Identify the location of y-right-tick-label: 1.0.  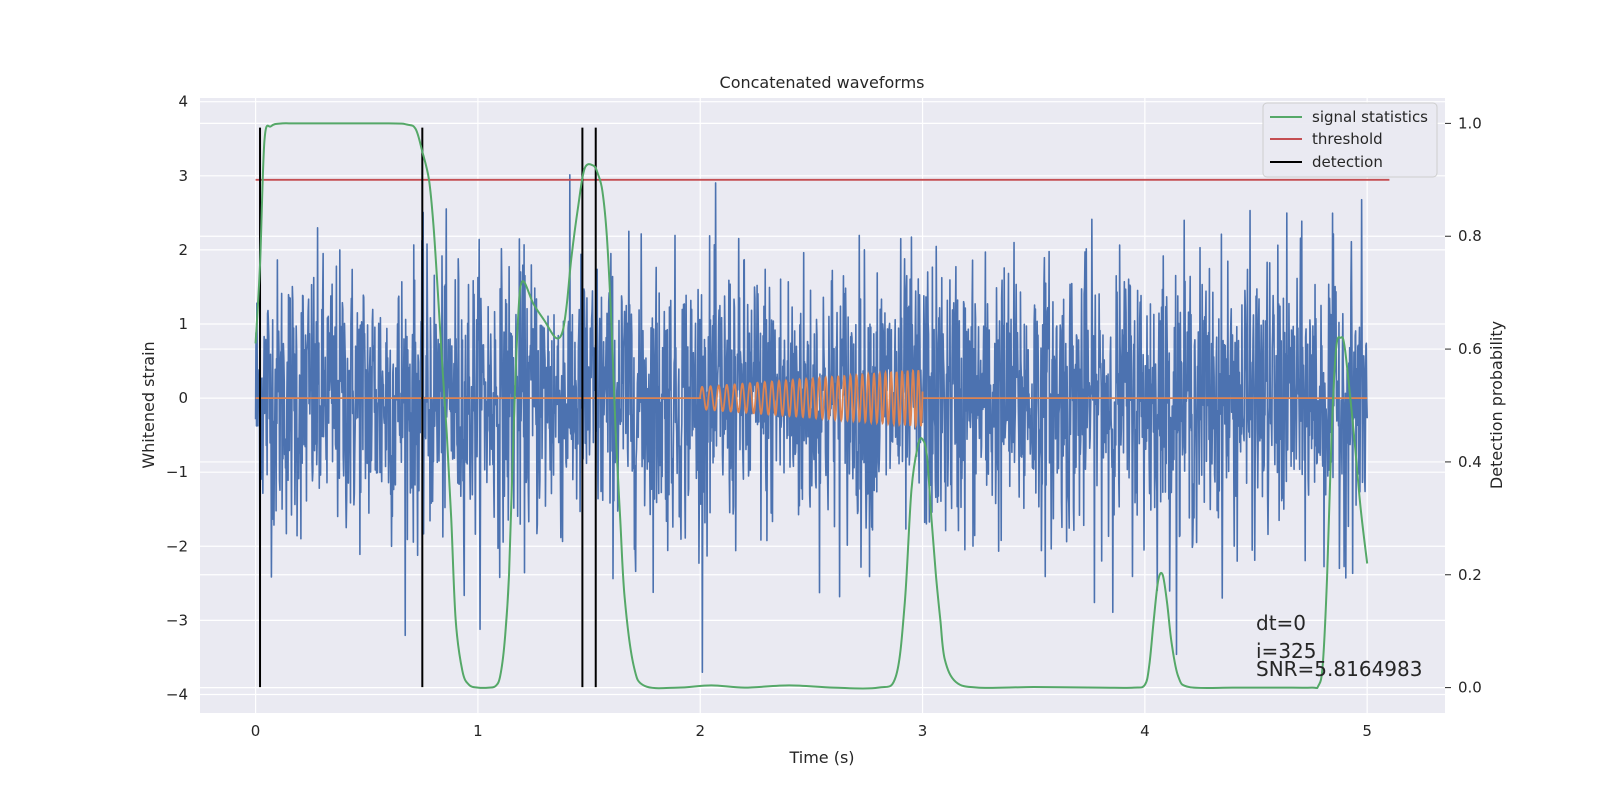
(1470, 123).